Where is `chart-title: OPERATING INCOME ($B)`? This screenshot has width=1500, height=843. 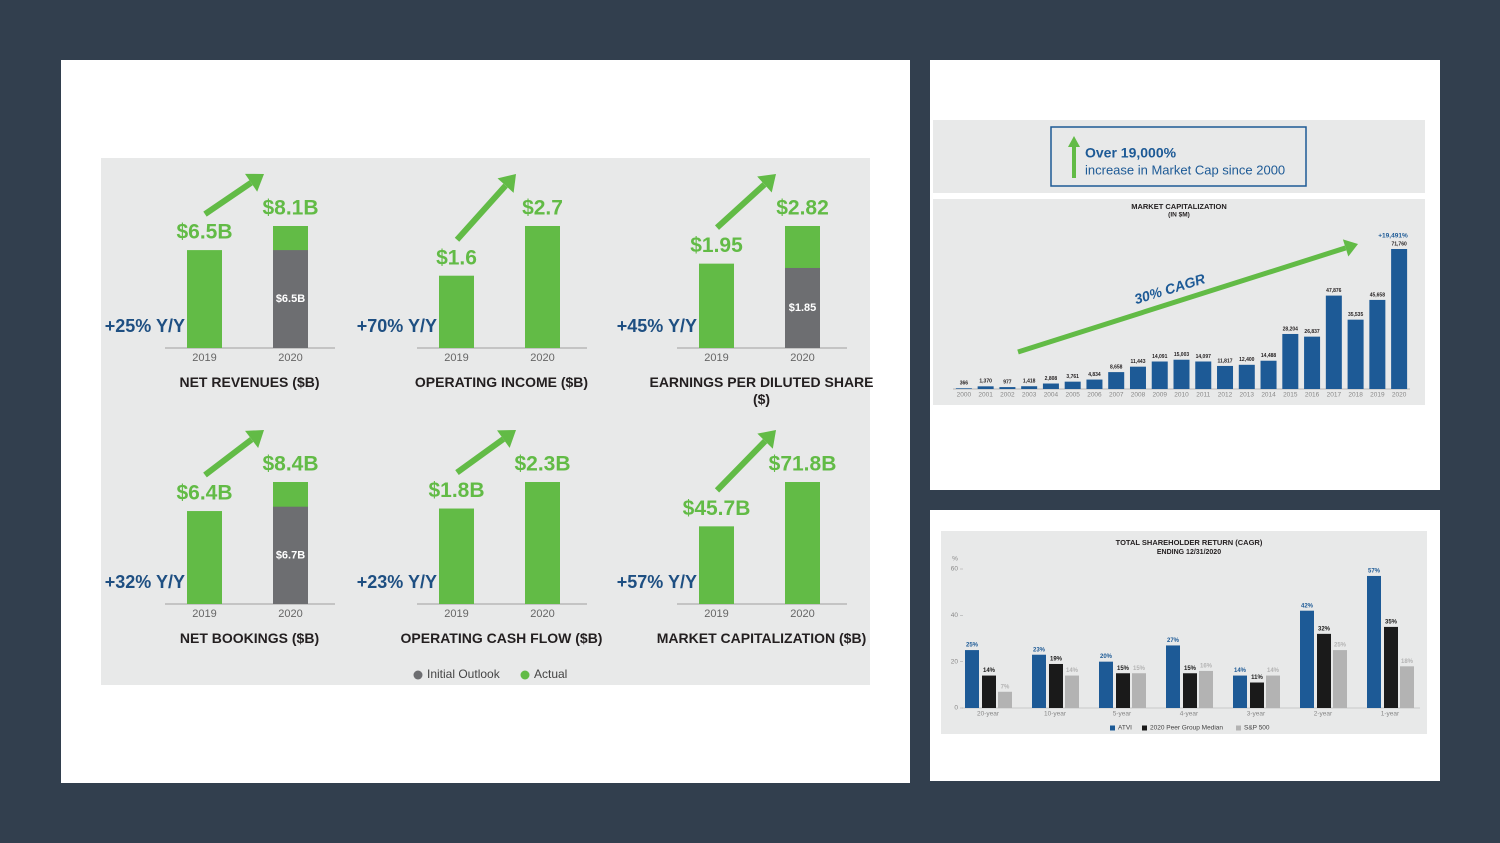 chart-title: OPERATING INCOME ($B) is located at coordinates (501, 382).